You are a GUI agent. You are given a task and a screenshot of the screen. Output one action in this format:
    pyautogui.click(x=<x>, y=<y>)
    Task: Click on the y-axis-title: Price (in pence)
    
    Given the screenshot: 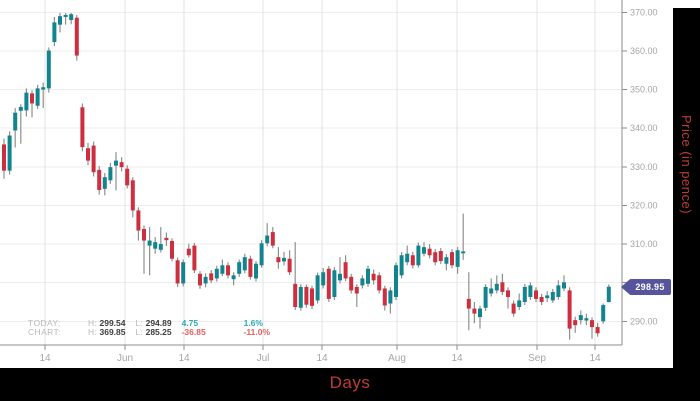 What is the action you would take?
    pyautogui.click(x=686, y=165)
    